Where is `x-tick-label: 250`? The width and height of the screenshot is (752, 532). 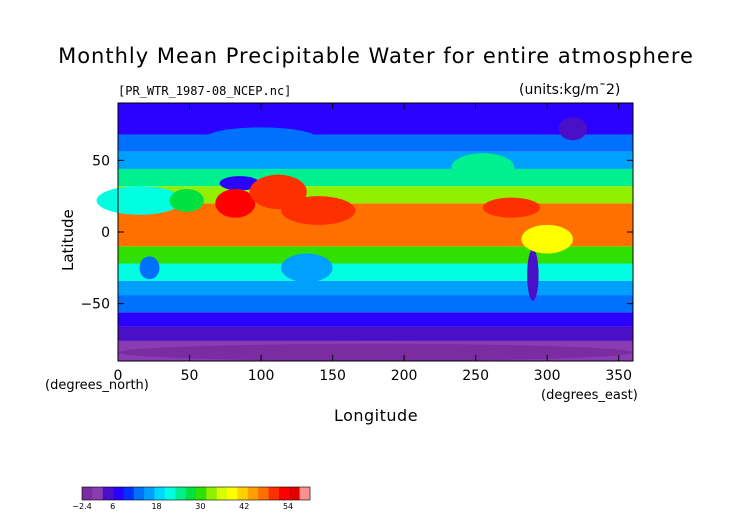 x-tick-label: 250 is located at coordinates (475, 376).